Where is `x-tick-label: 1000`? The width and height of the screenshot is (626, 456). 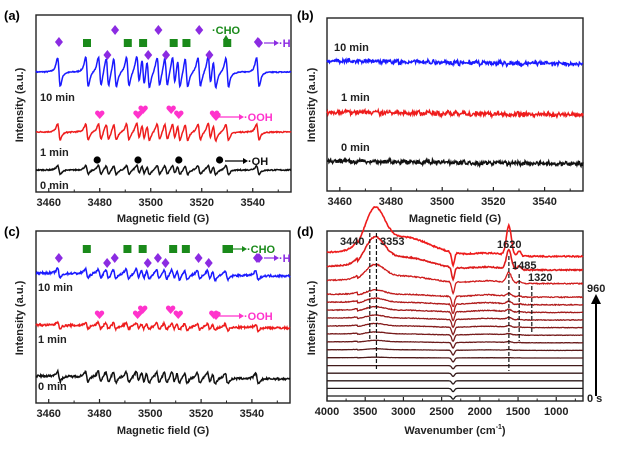 x-tick-label: 1000 is located at coordinates (556, 412).